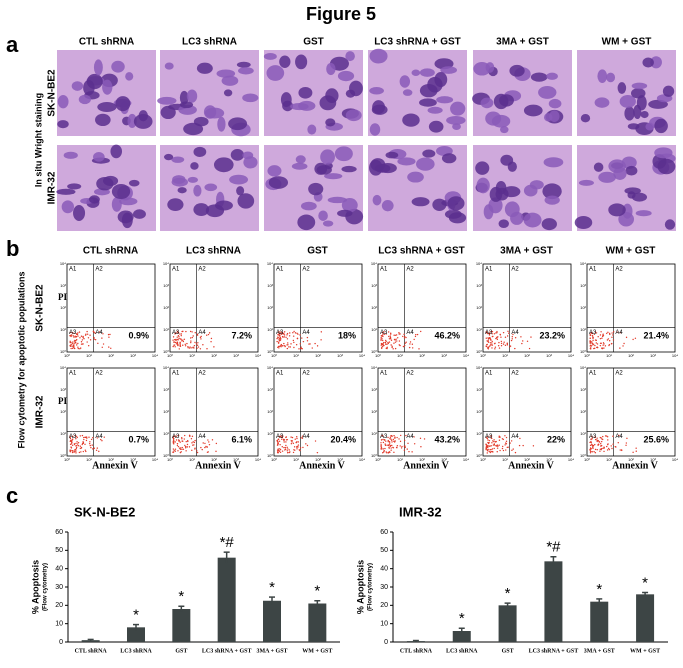 Image resolution: width=683 pixels, height=668 pixels. Describe the element at coordinates (73, 374) in the screenshot. I see `quadrant-label: A1` at that location.